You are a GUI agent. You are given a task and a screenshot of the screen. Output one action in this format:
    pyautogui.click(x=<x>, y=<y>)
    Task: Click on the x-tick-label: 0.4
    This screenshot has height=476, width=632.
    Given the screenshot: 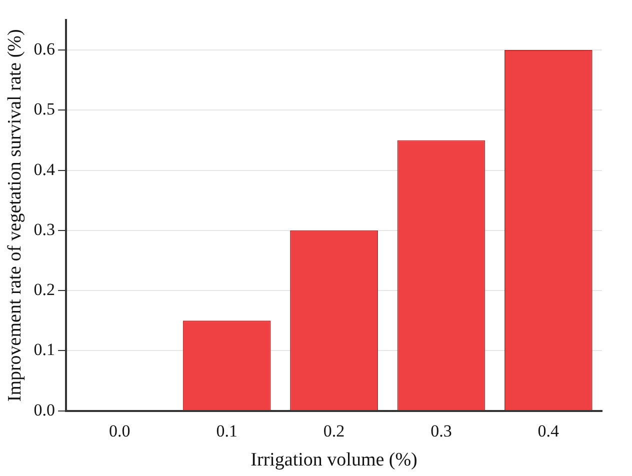 What is the action you would take?
    pyautogui.click(x=549, y=430)
    